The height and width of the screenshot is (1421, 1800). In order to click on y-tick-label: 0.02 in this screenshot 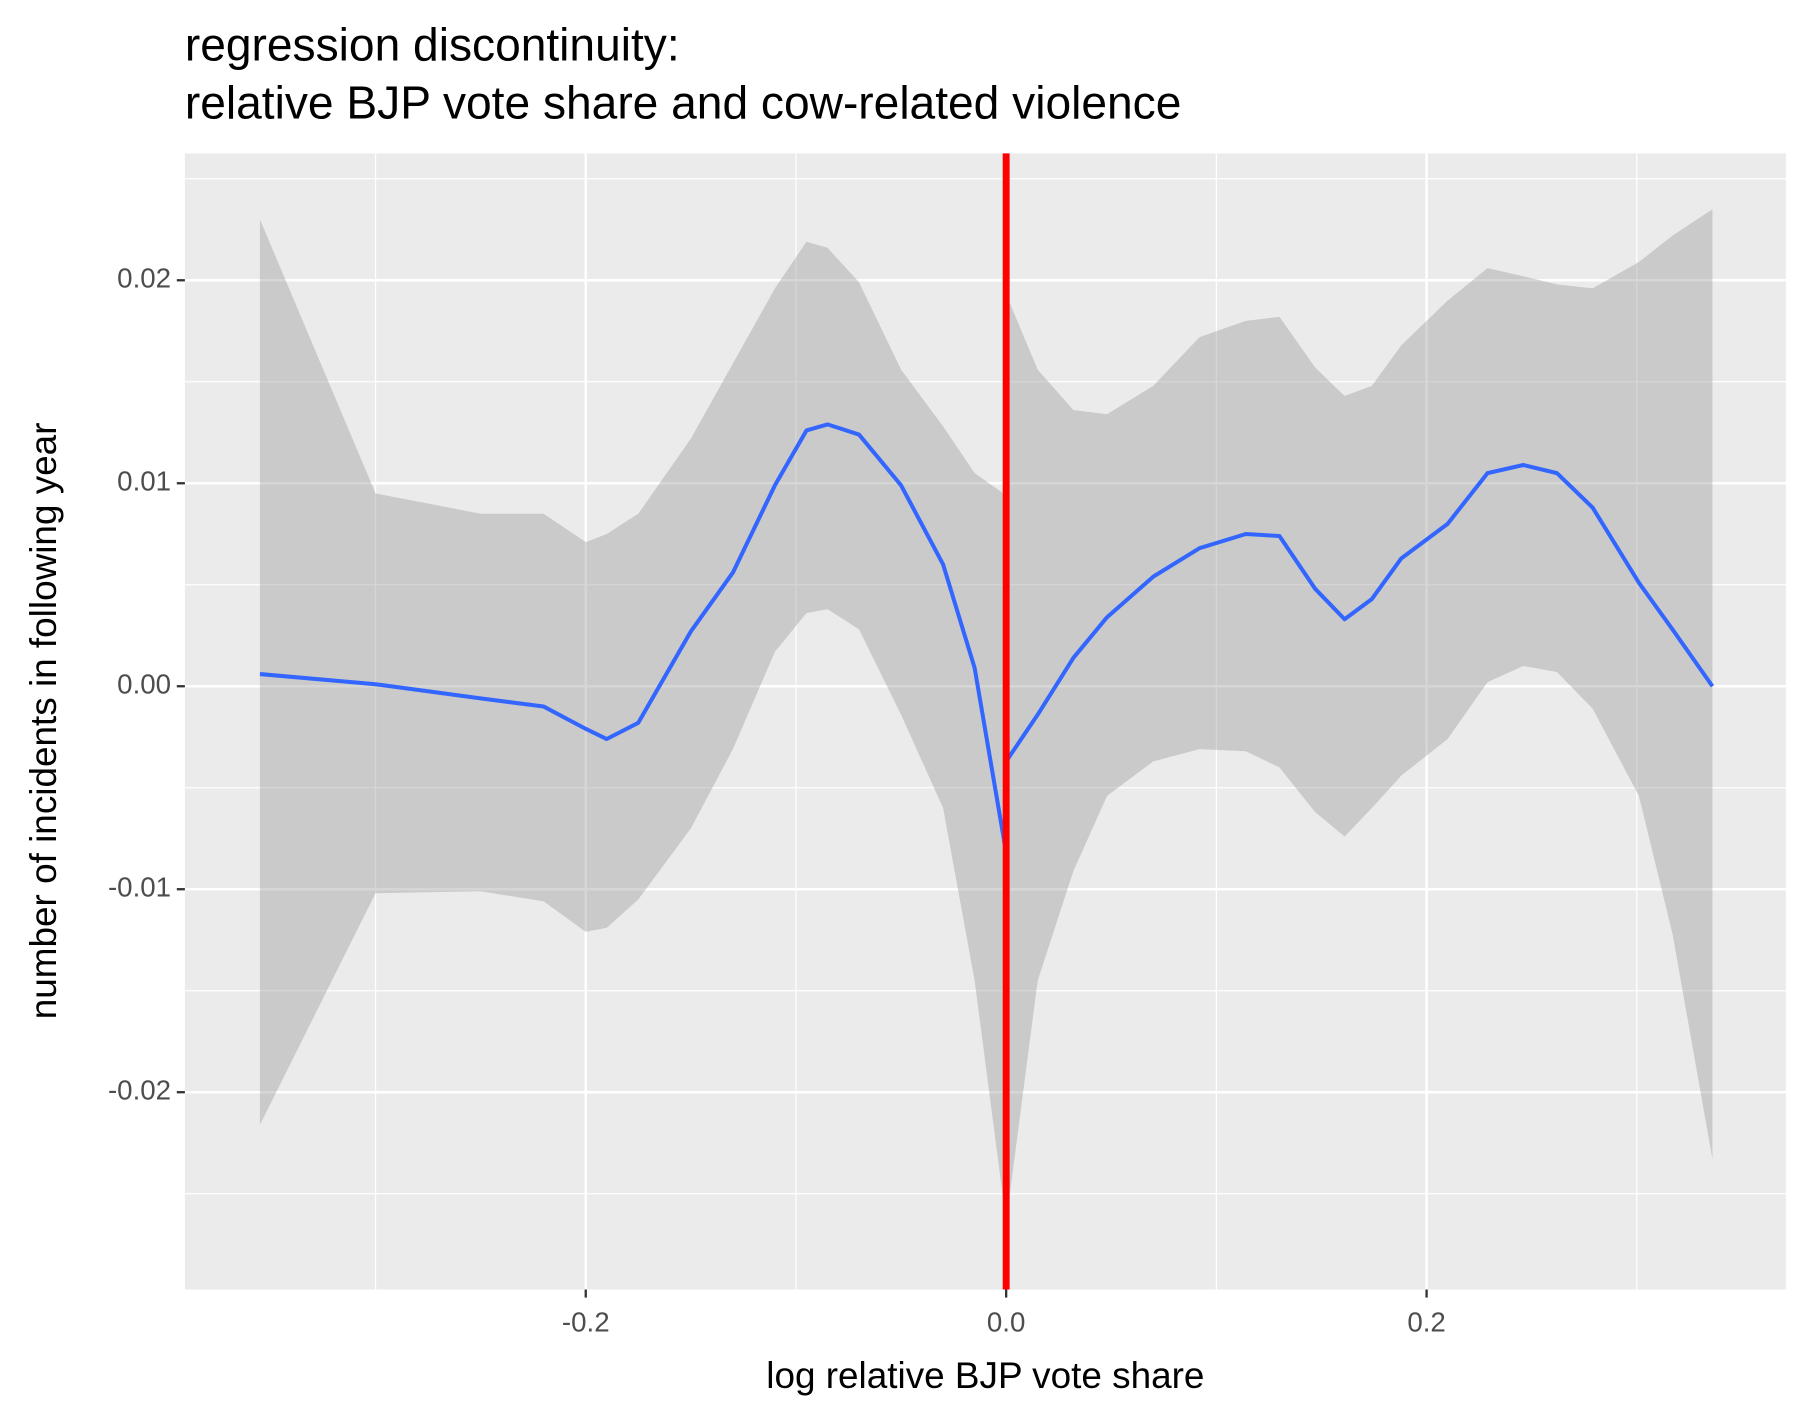, I will do `click(144, 278)`.